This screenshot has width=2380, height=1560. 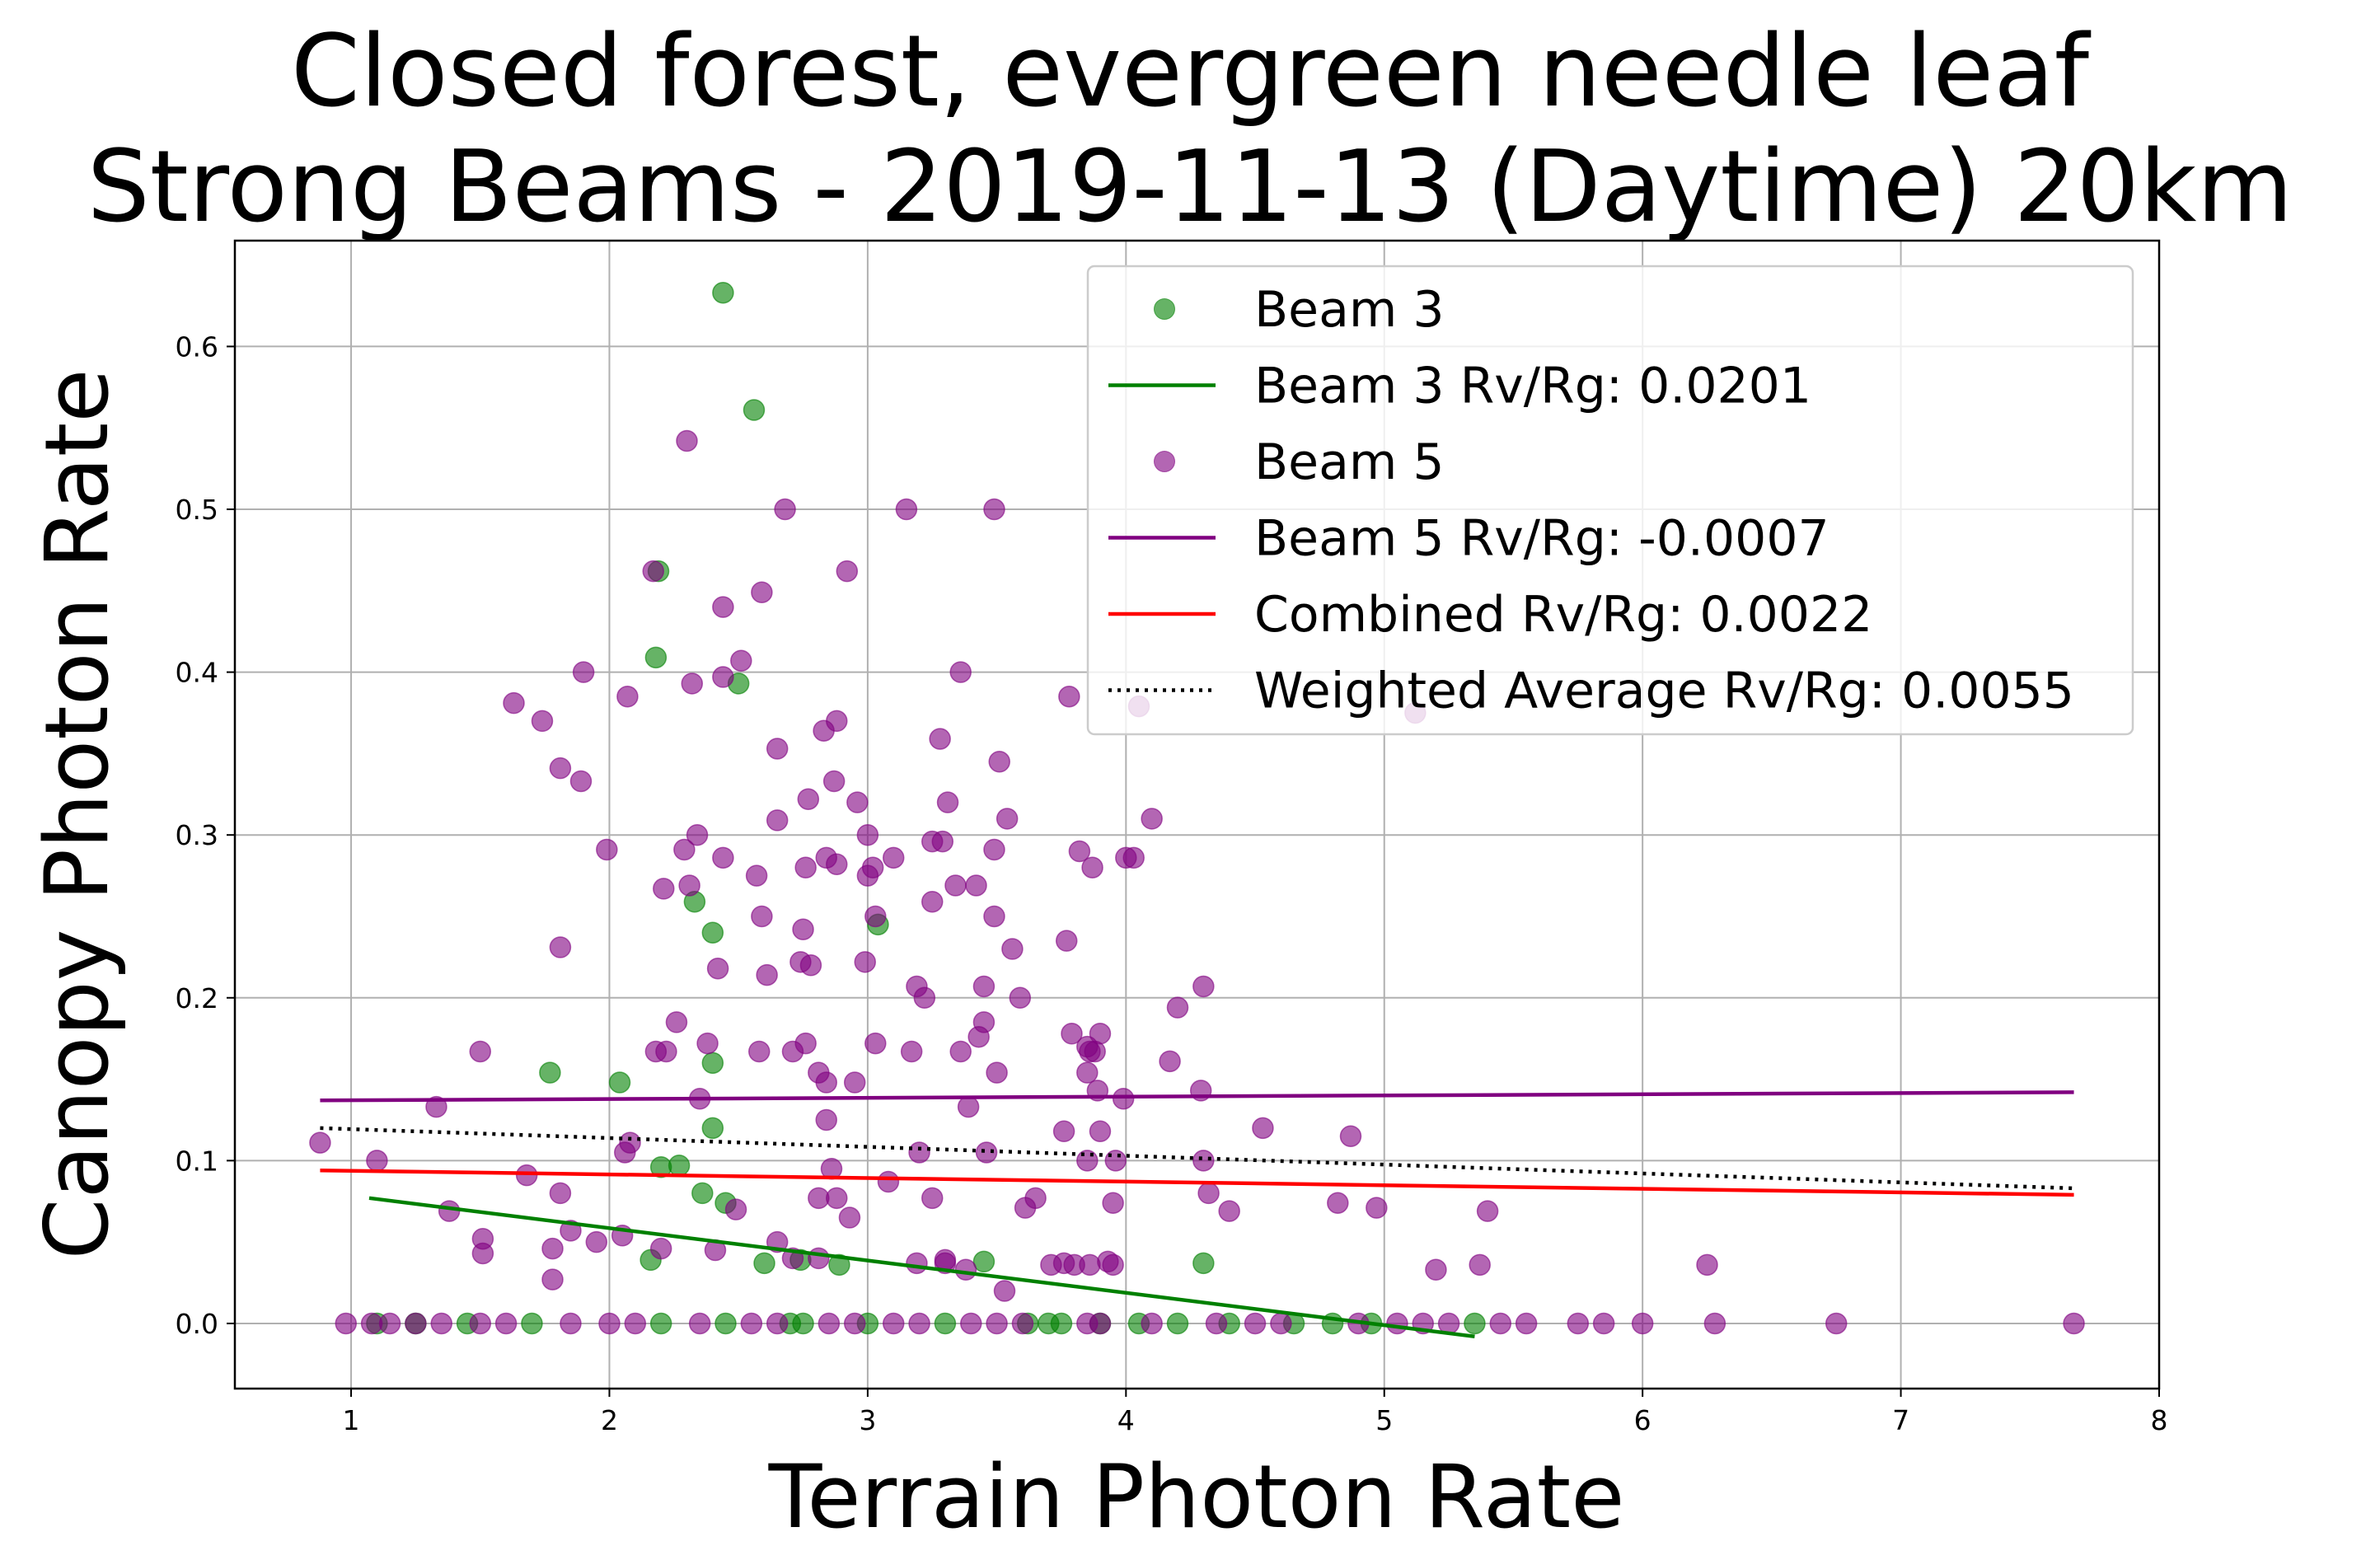 I want to click on x-tick-label: 3, so click(x=867, y=1420).